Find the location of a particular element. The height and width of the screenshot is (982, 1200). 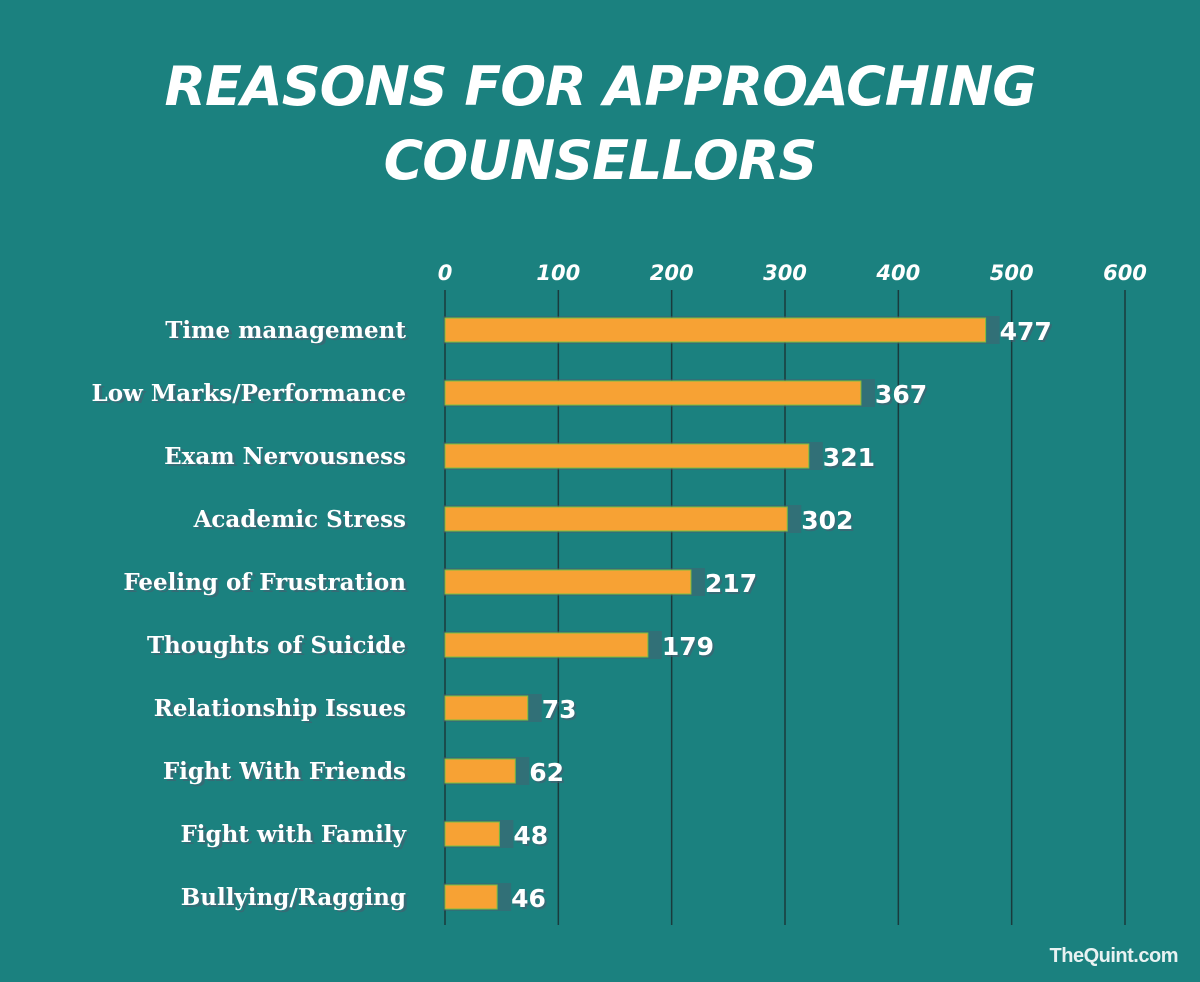

value-label-low-marks-performance: 367 is located at coordinates (901, 394).